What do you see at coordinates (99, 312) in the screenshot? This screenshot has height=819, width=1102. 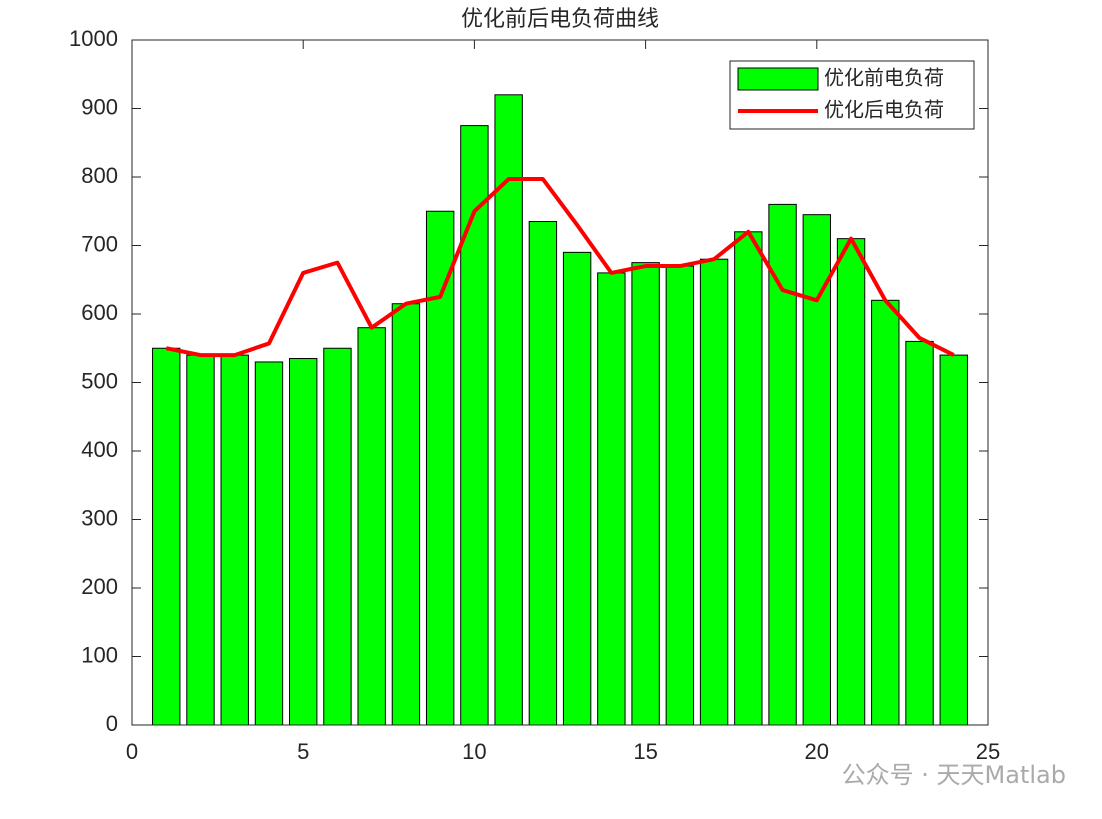 I see `y-tick-label: 600` at bounding box center [99, 312].